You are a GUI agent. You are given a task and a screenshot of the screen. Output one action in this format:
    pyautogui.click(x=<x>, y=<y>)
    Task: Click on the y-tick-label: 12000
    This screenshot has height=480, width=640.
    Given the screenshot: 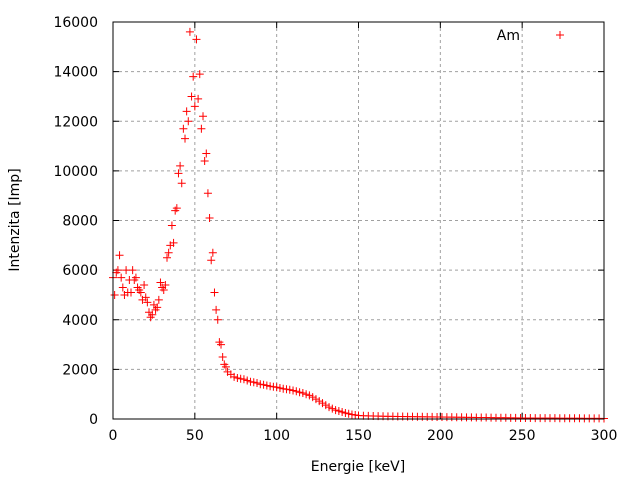 What is the action you would take?
    pyautogui.click(x=75, y=122)
    